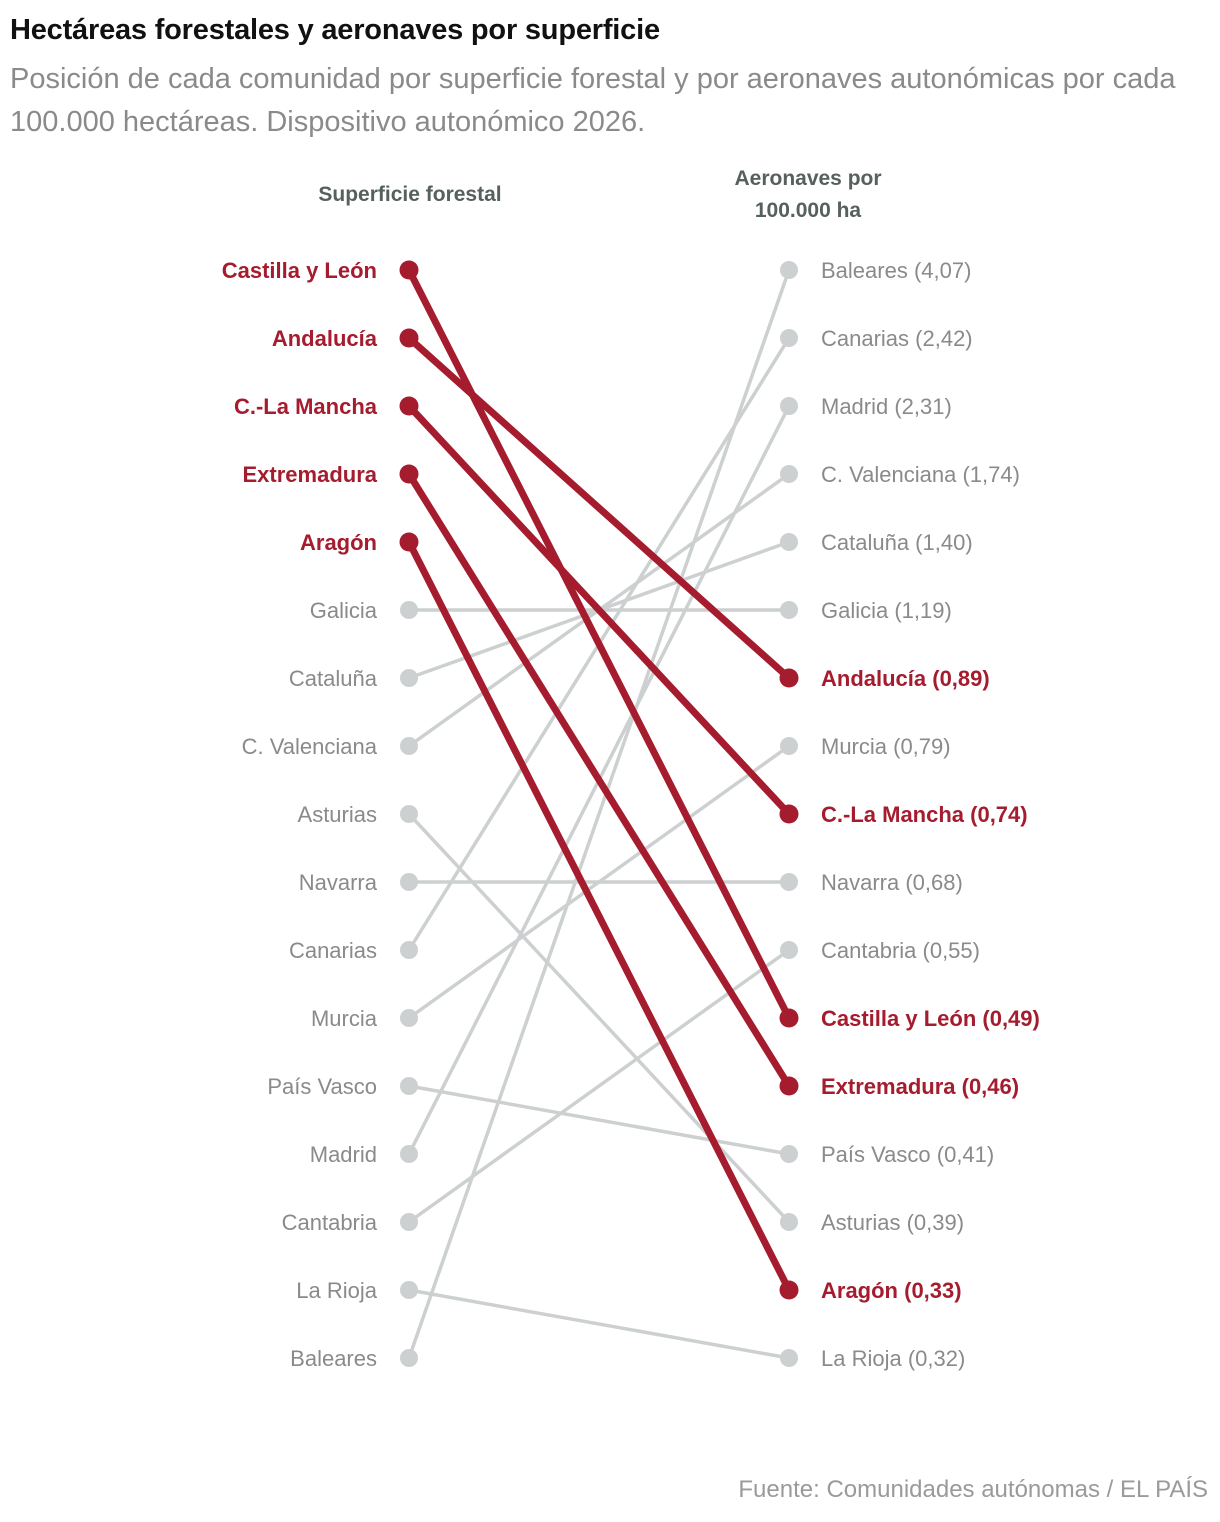 Image resolution: width=1220 pixels, height=1522 pixels. Describe the element at coordinates (599, 882) in the screenshot. I see `line-murcia` at that location.